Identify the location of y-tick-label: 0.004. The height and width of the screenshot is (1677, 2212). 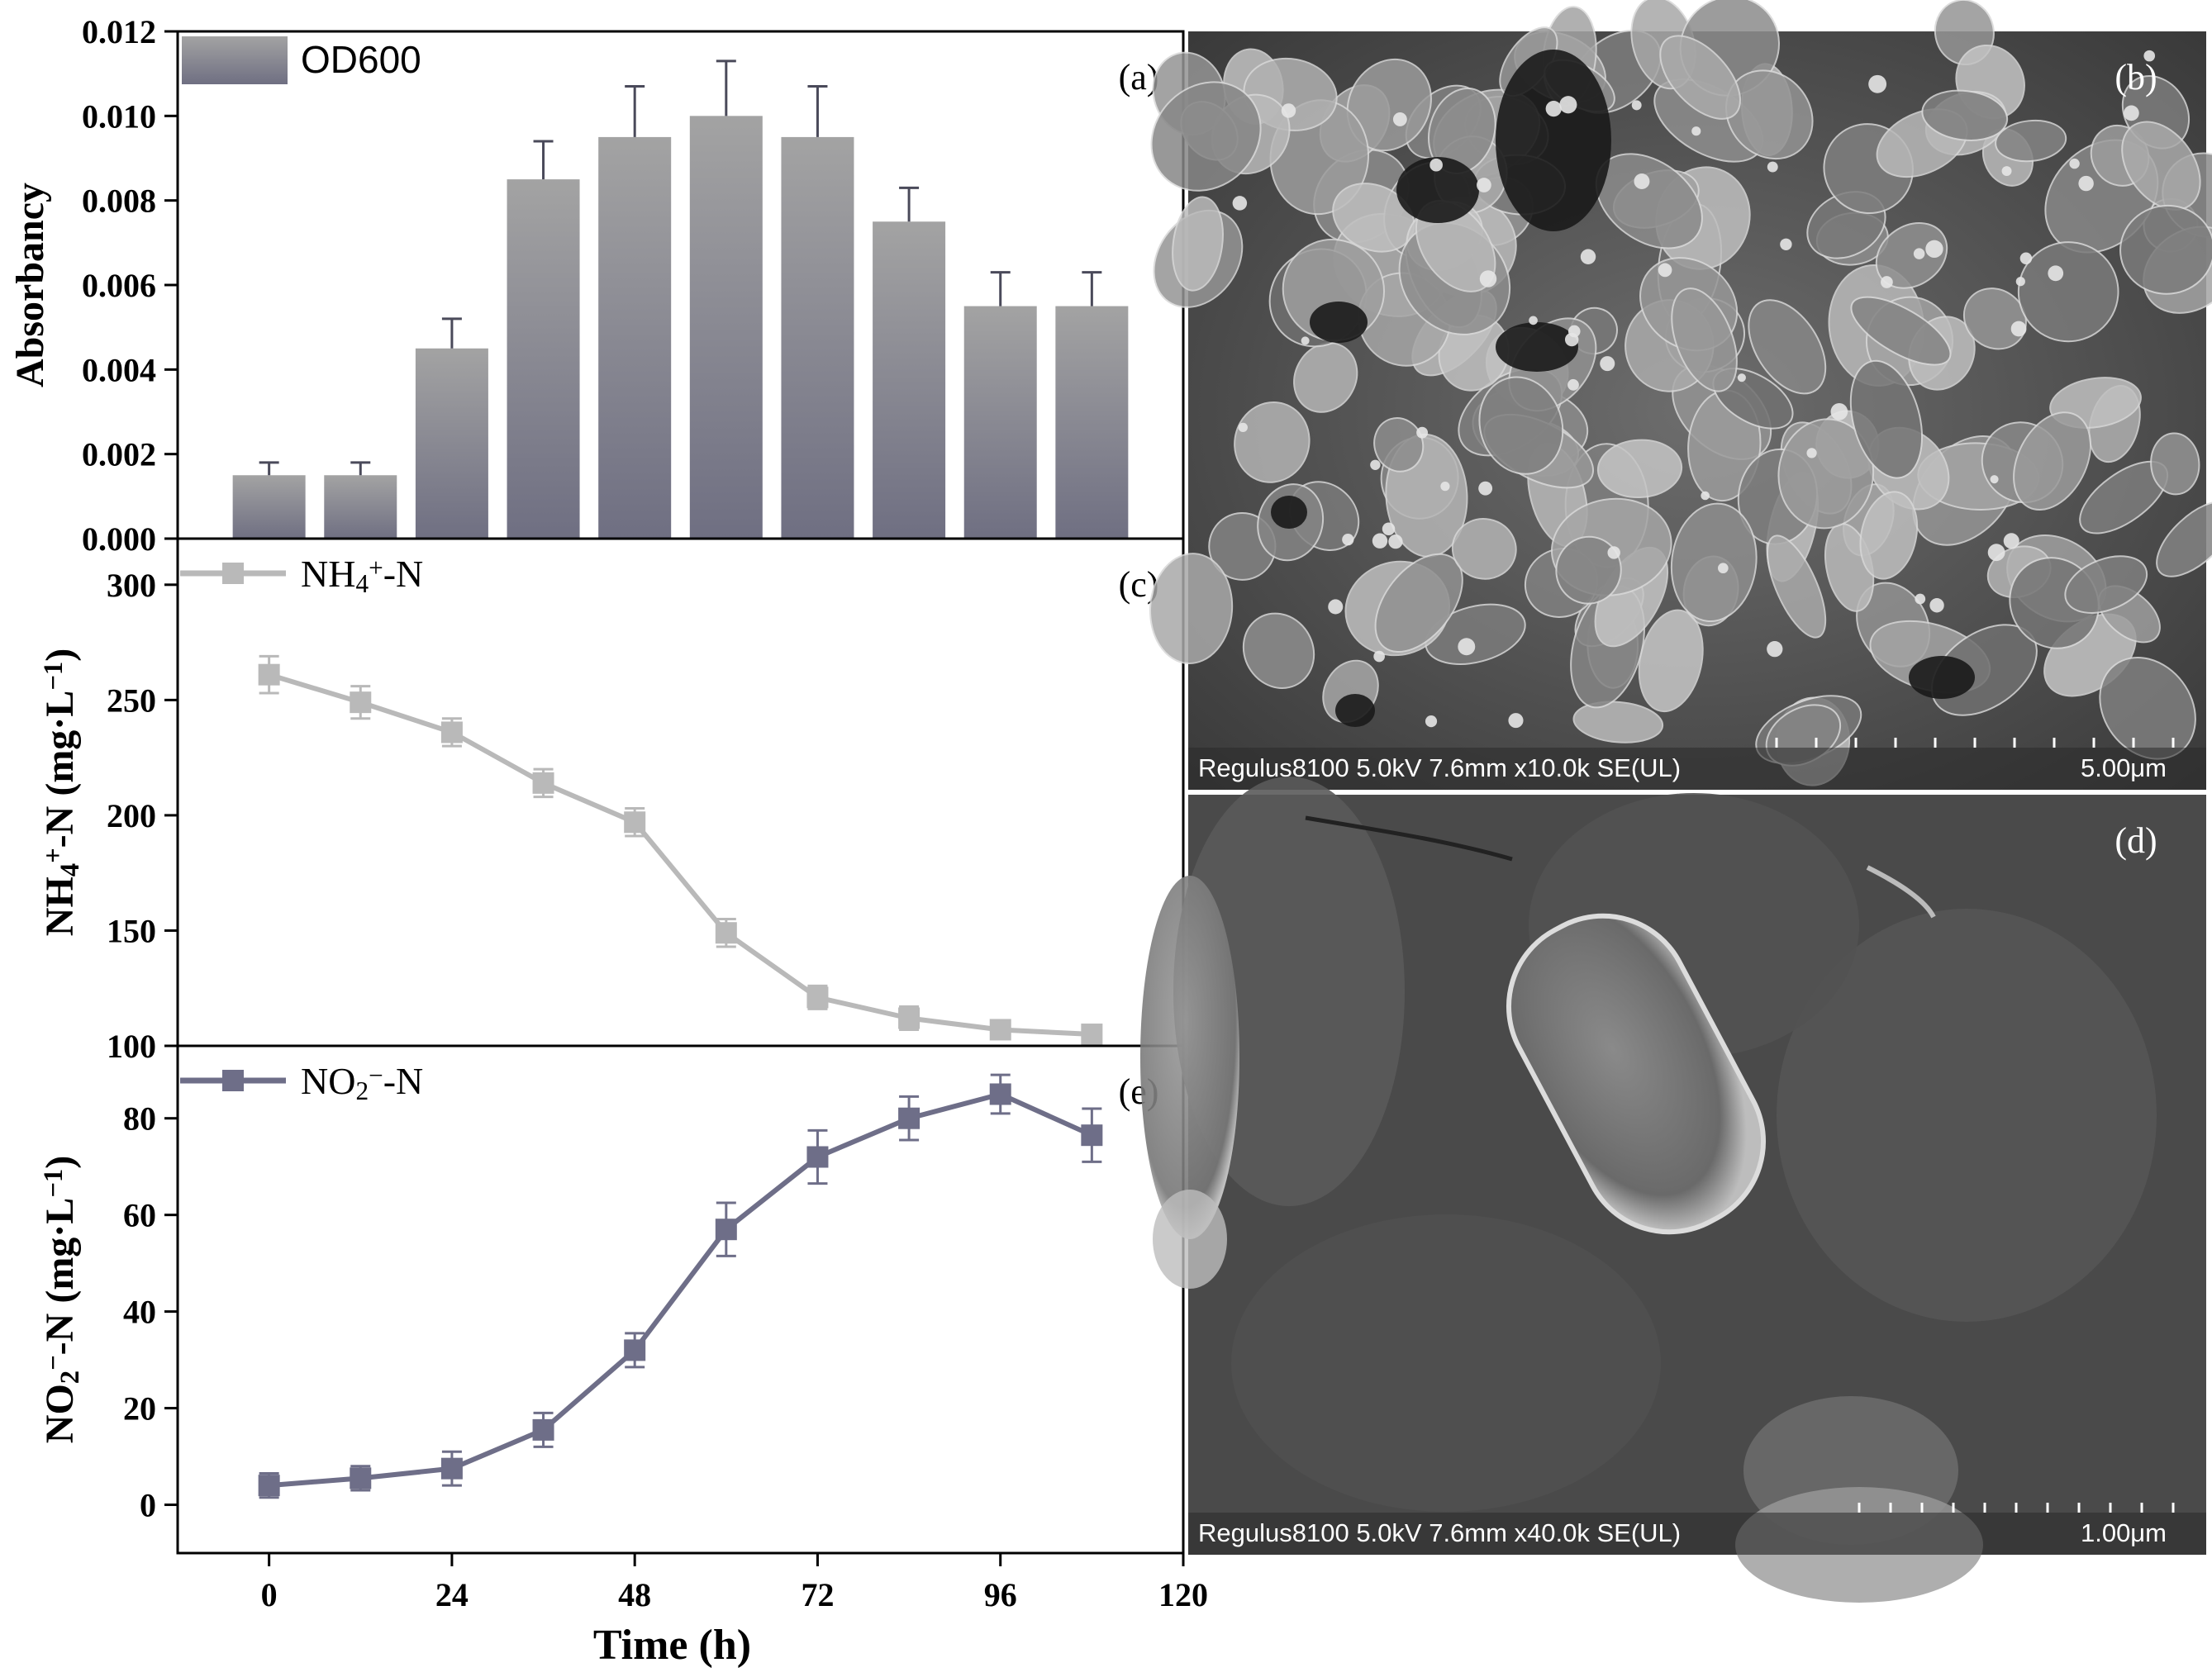
(119, 369).